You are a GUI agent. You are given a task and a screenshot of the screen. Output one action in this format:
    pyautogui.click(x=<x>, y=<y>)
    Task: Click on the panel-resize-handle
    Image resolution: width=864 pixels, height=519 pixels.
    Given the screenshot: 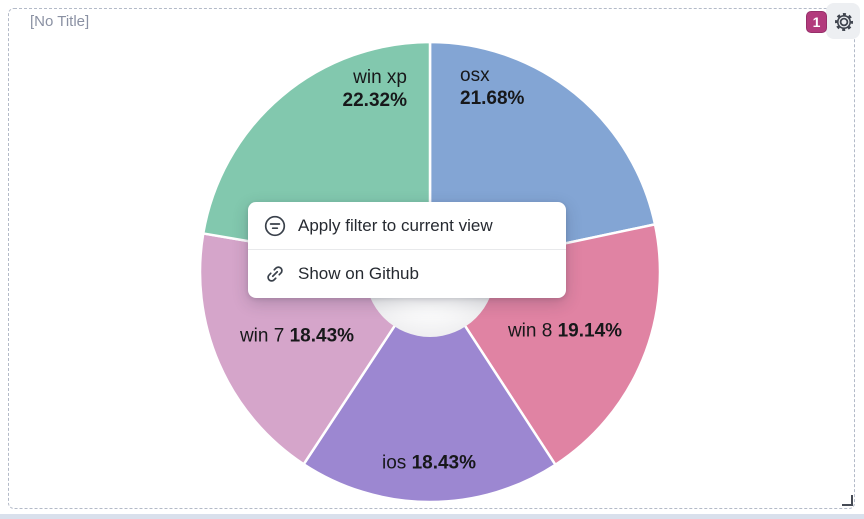 What is the action you would take?
    pyautogui.click(x=847, y=500)
    